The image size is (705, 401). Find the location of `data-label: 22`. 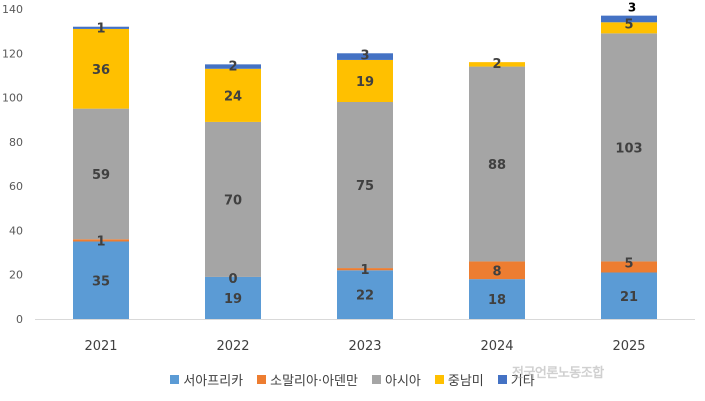

data-label: 22 is located at coordinates (365, 296).